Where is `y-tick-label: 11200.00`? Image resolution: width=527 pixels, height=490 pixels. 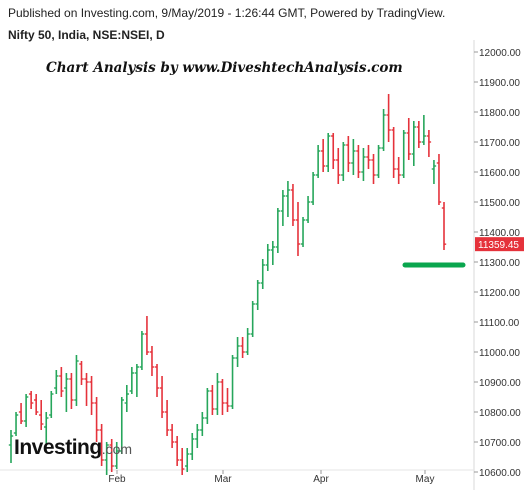 y-tick-label: 11200.00 is located at coordinates (499, 293).